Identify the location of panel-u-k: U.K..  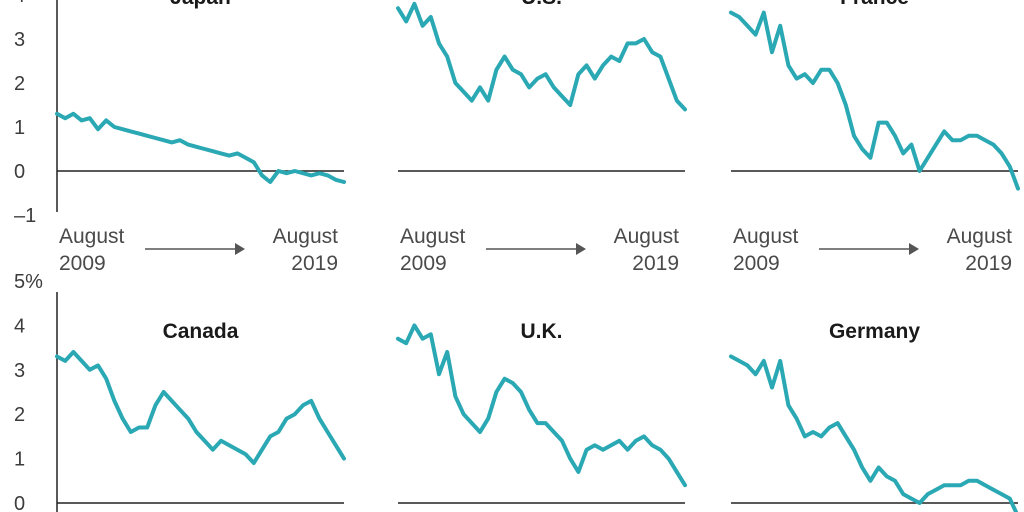
(541, 412).